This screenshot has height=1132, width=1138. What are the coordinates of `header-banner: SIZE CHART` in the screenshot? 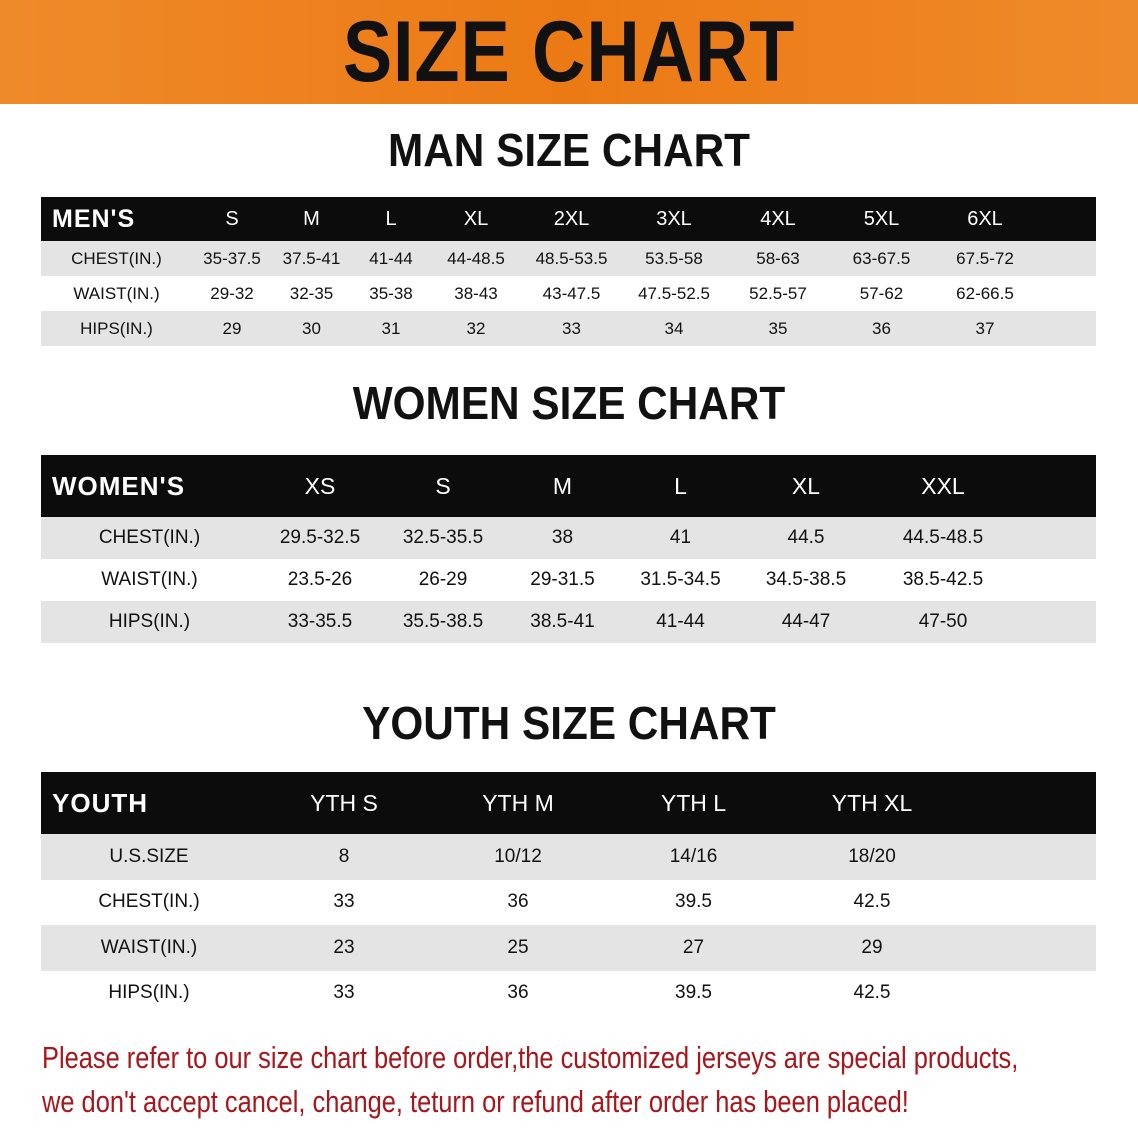 It's located at (569, 52).